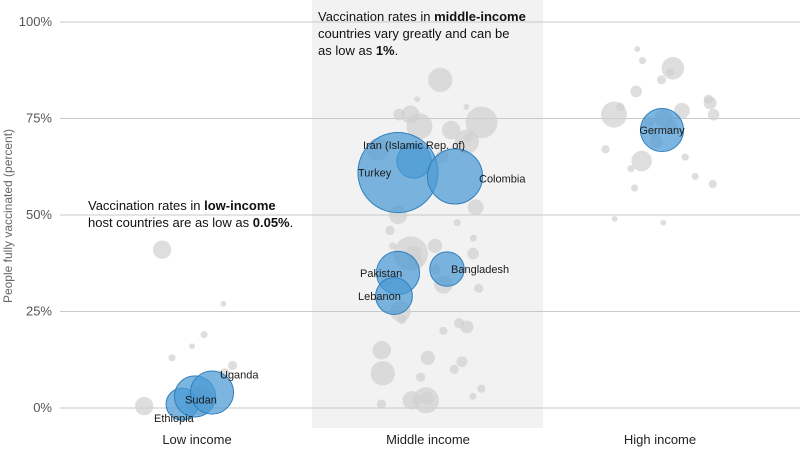 The width and height of the screenshot is (800, 450). I want to click on y-tick-label: 75%, so click(39, 118).